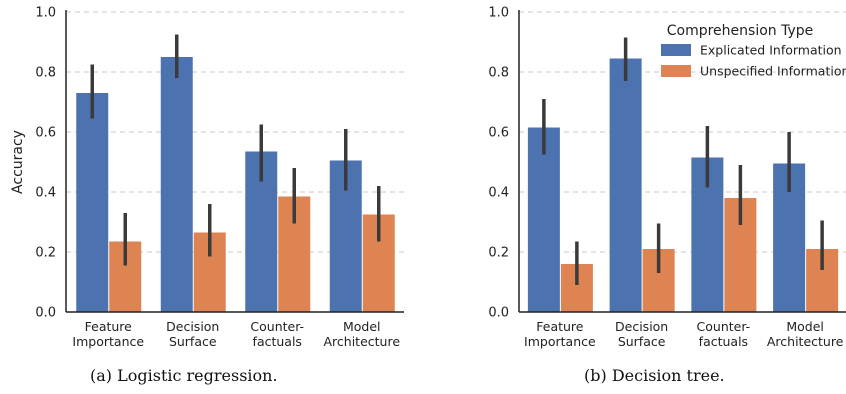 This screenshot has height=394, width=846. Describe the element at coordinates (740, 31) in the screenshot. I see `legend-title: Comprehension Type` at that location.